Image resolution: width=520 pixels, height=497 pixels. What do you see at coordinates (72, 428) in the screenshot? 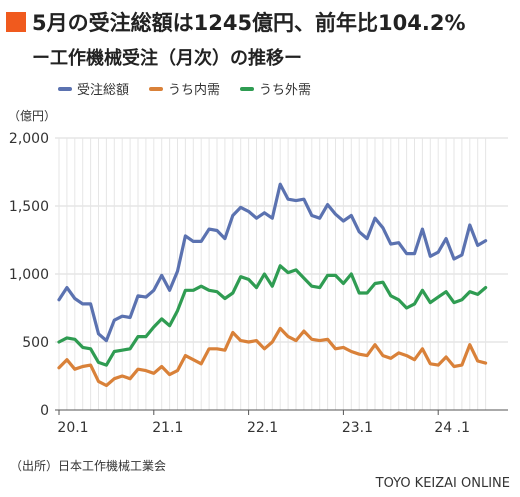
I see `x-tick-label: 20.1` at bounding box center [72, 428].